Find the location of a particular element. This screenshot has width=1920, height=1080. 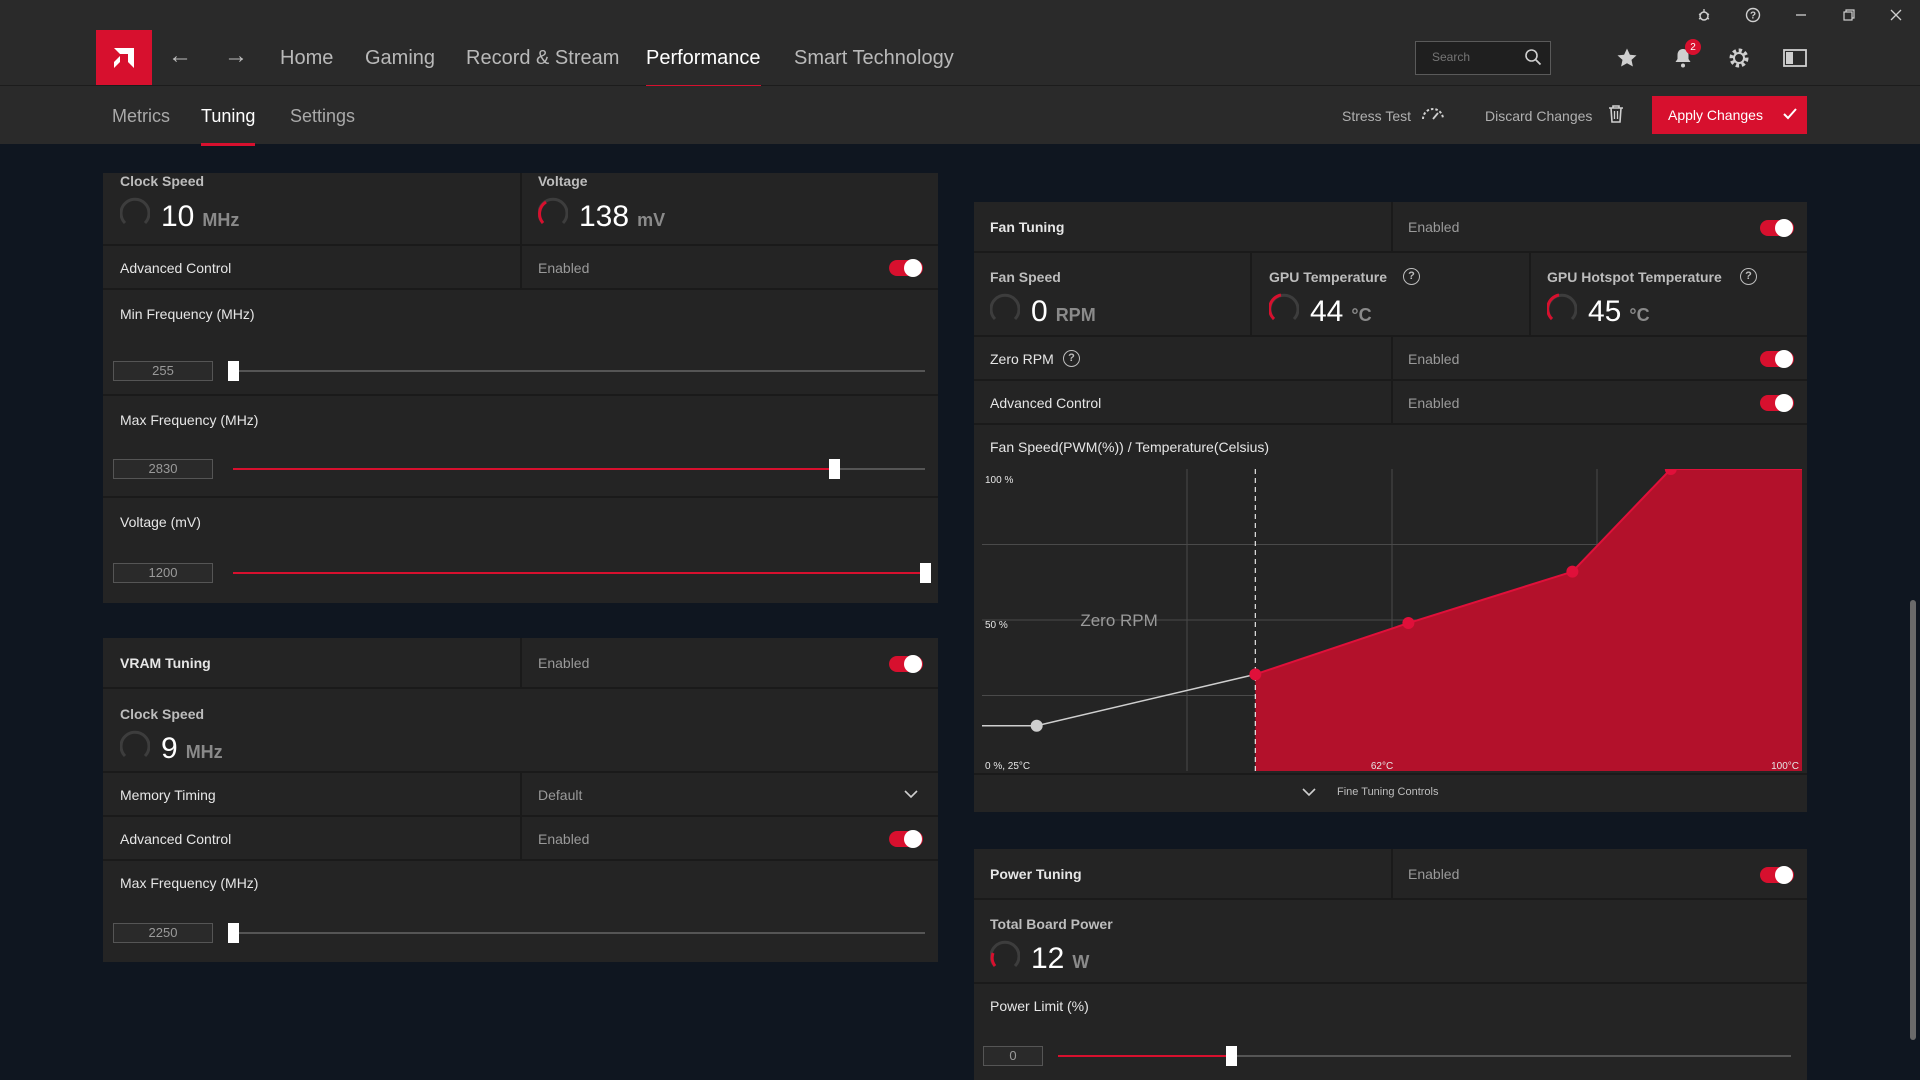

apply-changes-button: Apply Changes is located at coordinates (1729, 115).